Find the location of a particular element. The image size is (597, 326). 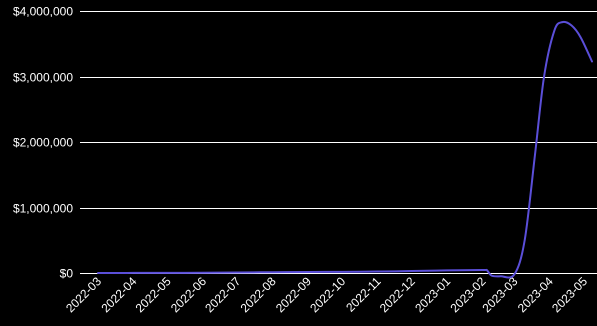

y-tick-label: $1,000,000 is located at coordinates (43, 209).